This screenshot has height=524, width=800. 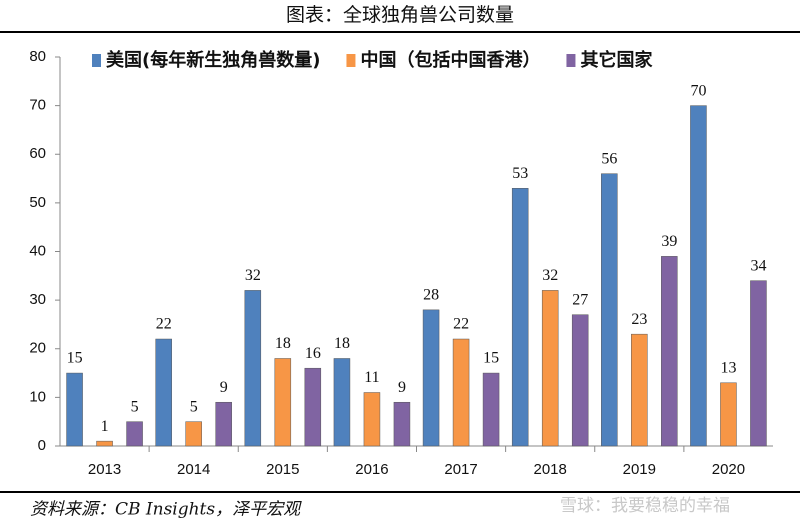 What do you see at coordinates (37, 105) in the screenshot?
I see `y-tick-label: 70` at bounding box center [37, 105].